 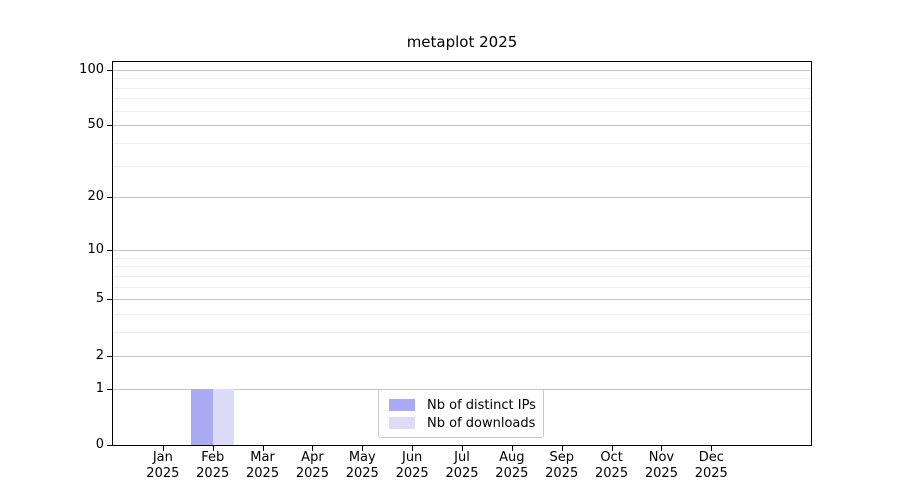 I want to click on x-axis-tick-label: Sep 2025, so click(x=562, y=465).